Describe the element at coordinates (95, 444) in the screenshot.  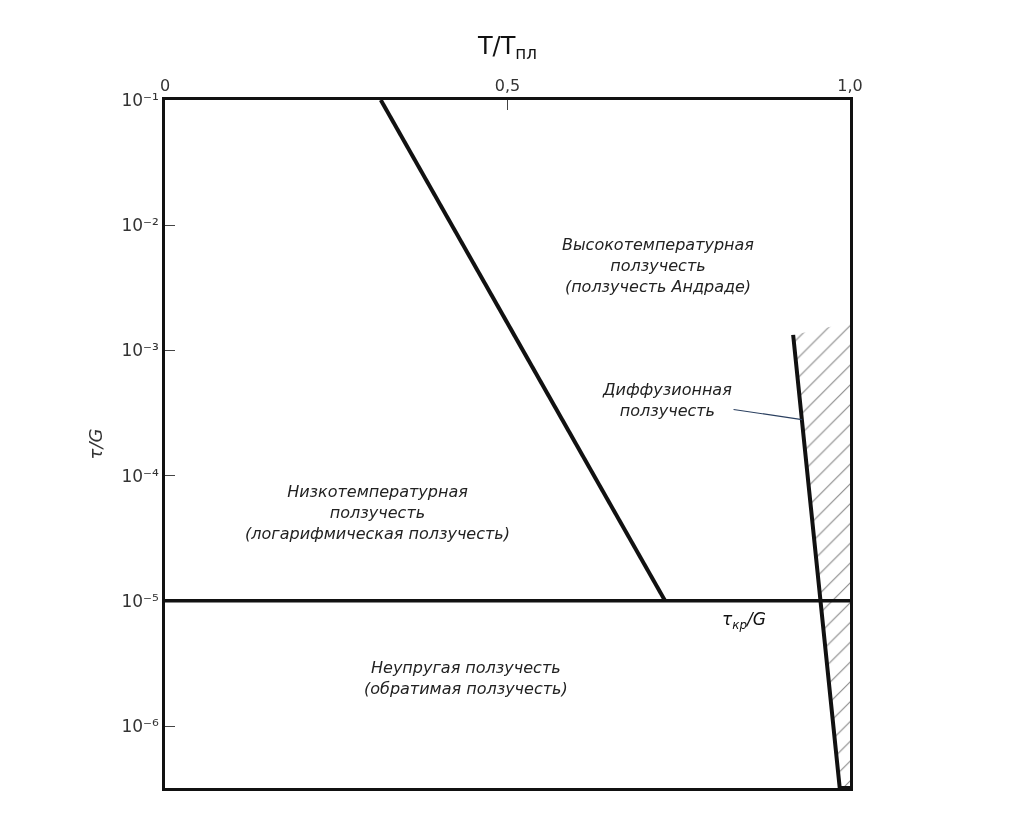
I see `y-axis-title: τ/G` at that location.